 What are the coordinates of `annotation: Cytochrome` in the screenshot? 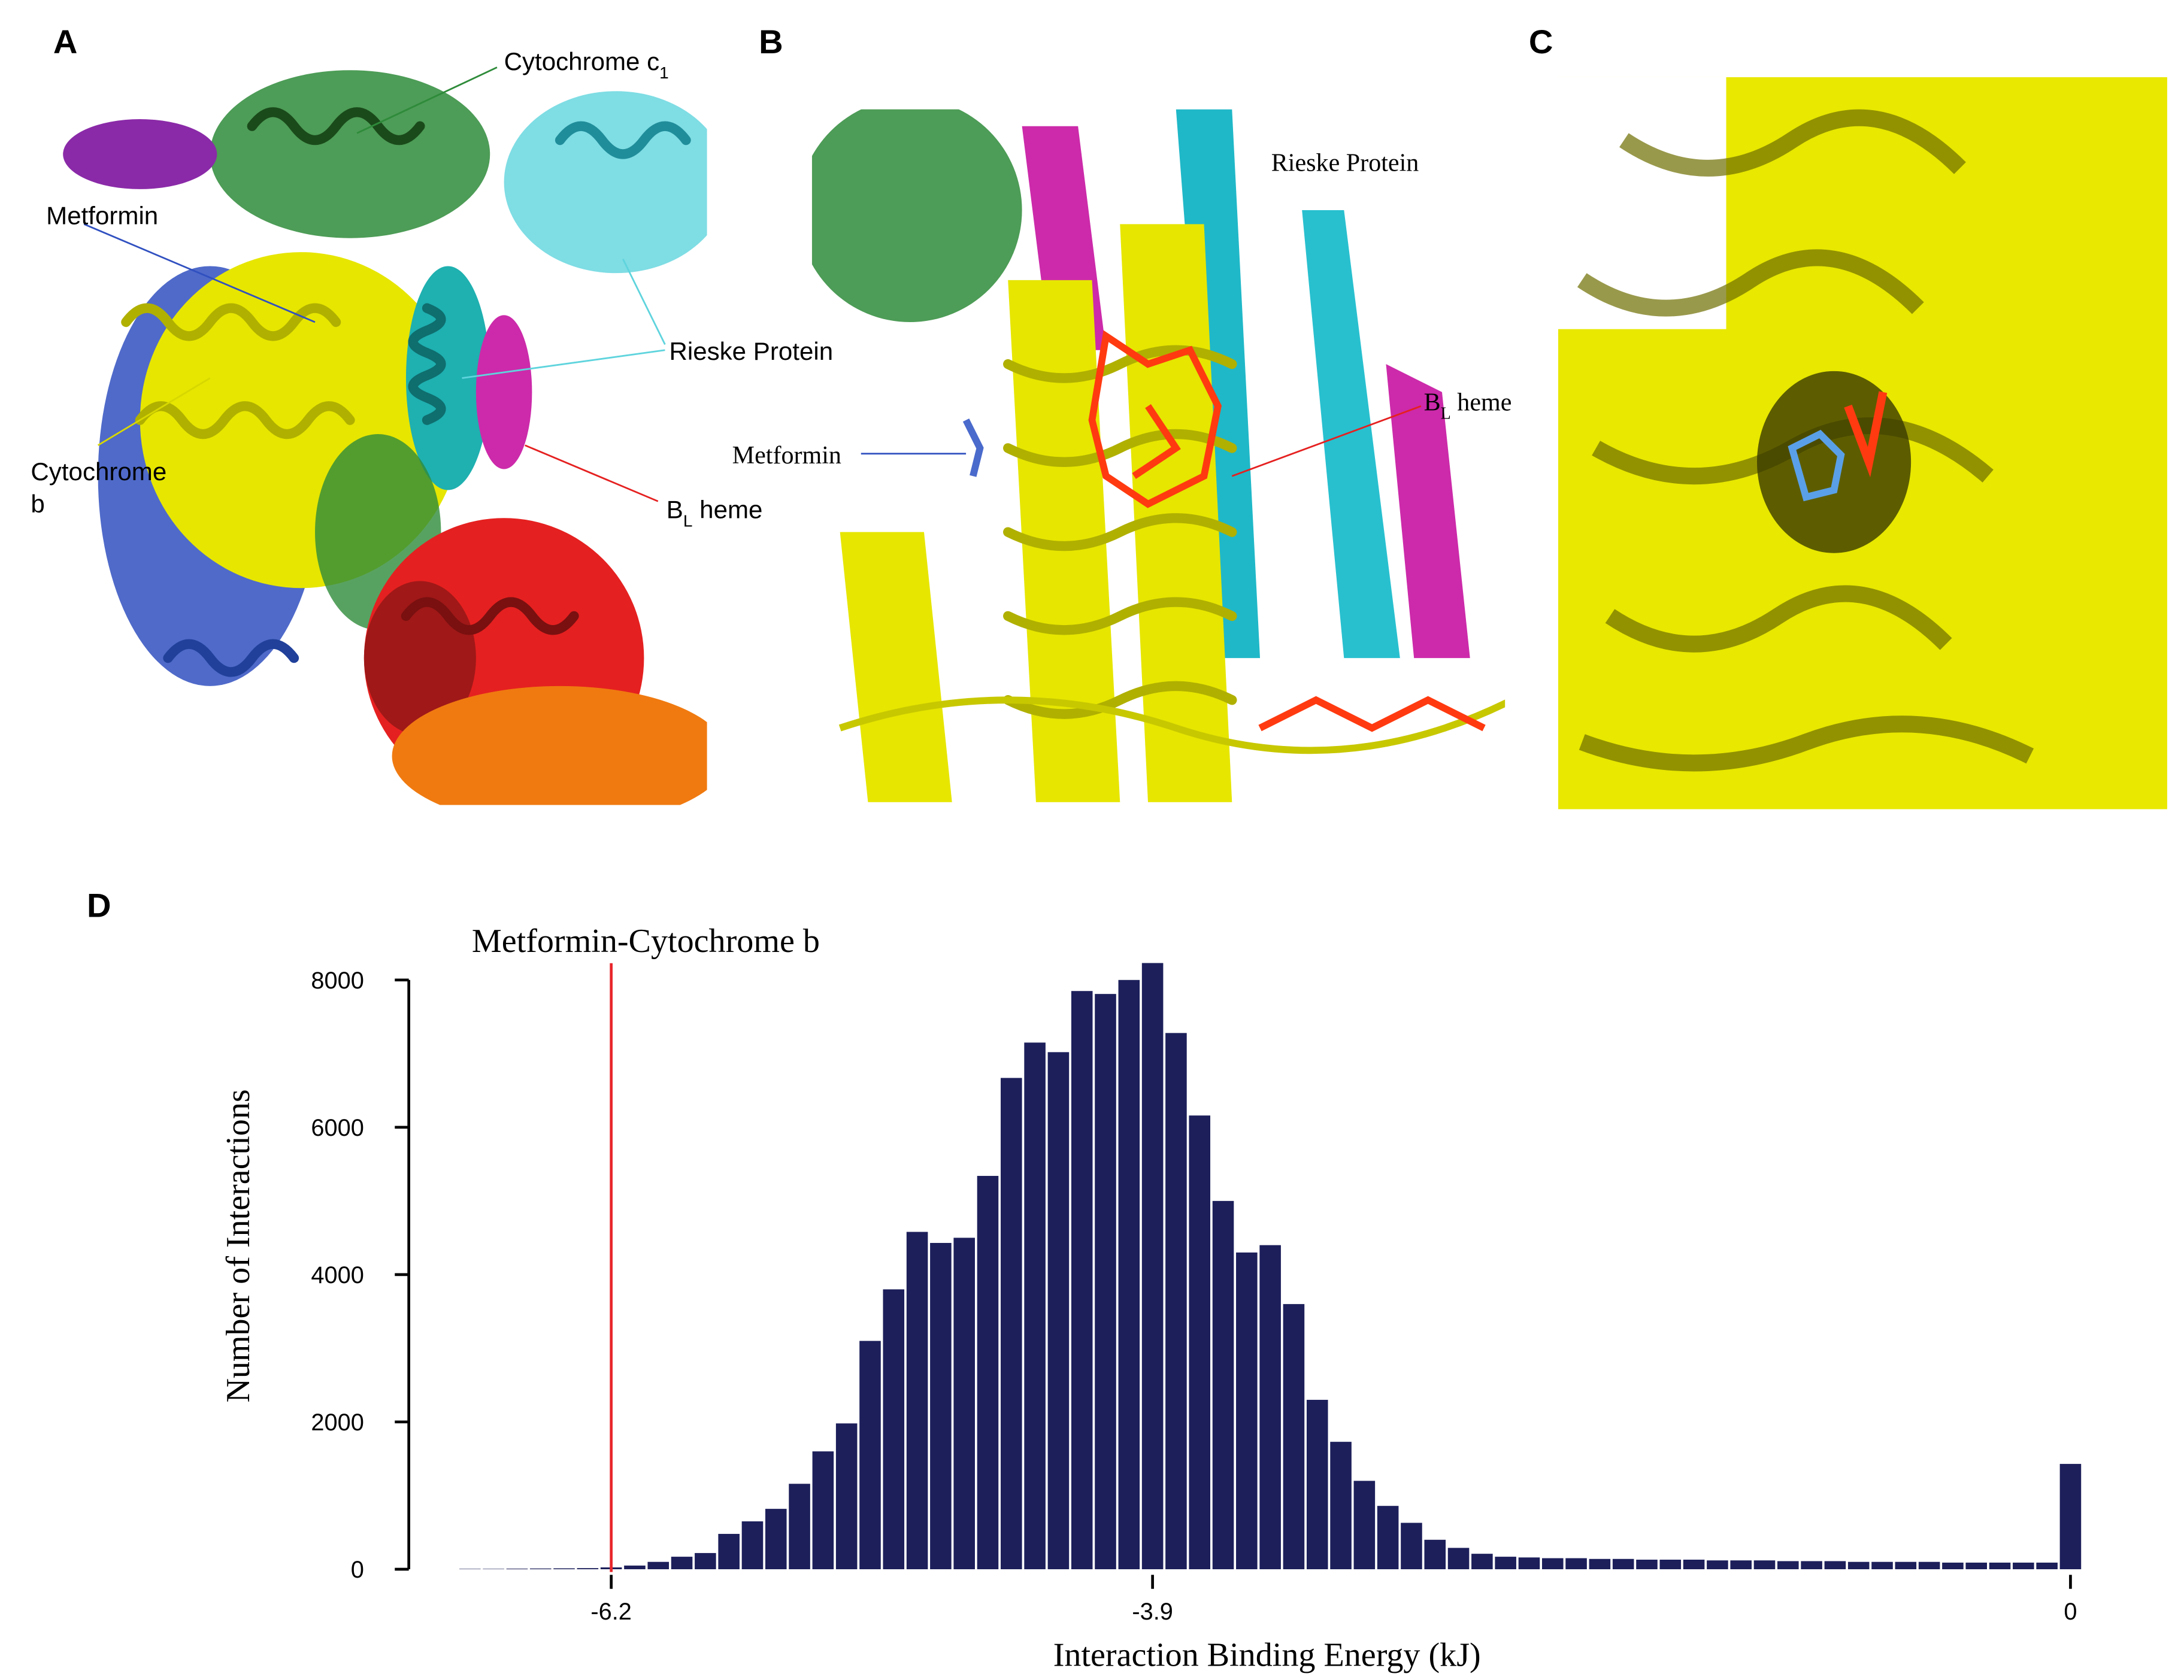 It's located at (98, 471).